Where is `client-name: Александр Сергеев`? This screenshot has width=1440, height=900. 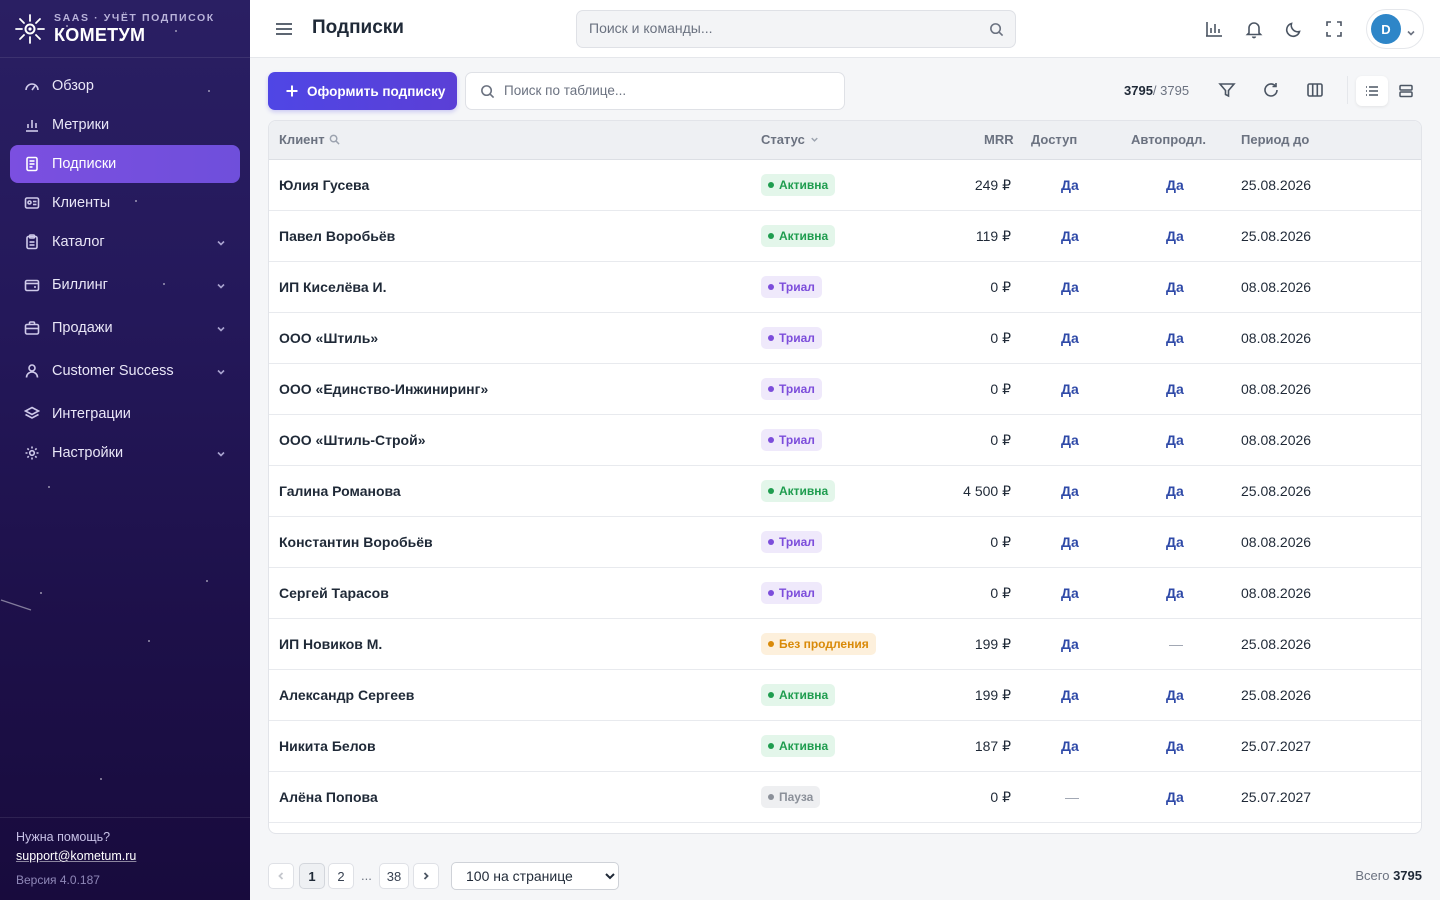 client-name: Александр Сергеев is located at coordinates (347, 695).